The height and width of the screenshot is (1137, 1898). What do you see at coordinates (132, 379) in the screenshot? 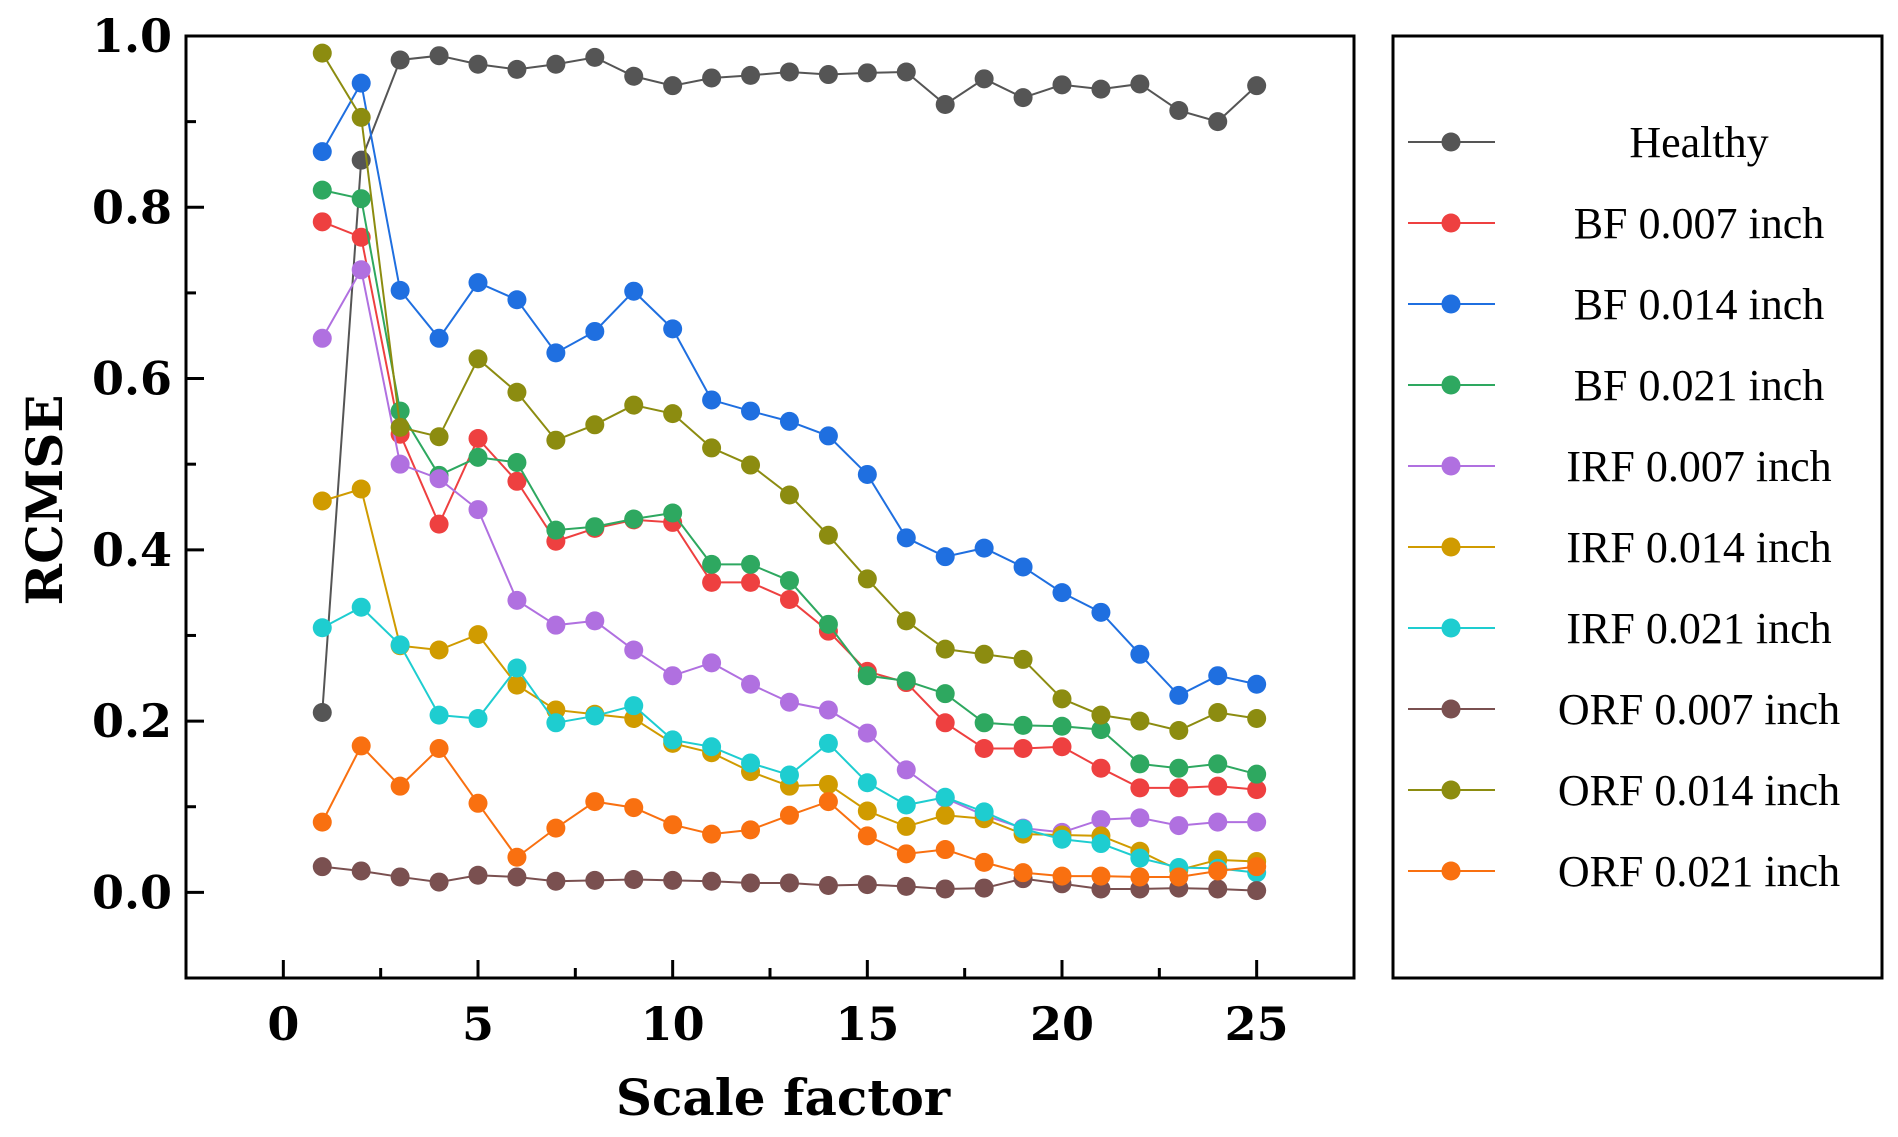
I see `y-tick-label: 0.6` at bounding box center [132, 379].